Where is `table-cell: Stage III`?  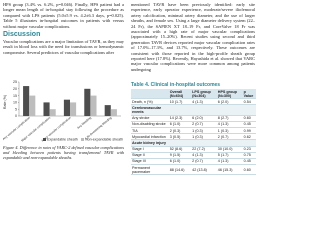
table-cell: Stage III is located at coordinates (150, 162).